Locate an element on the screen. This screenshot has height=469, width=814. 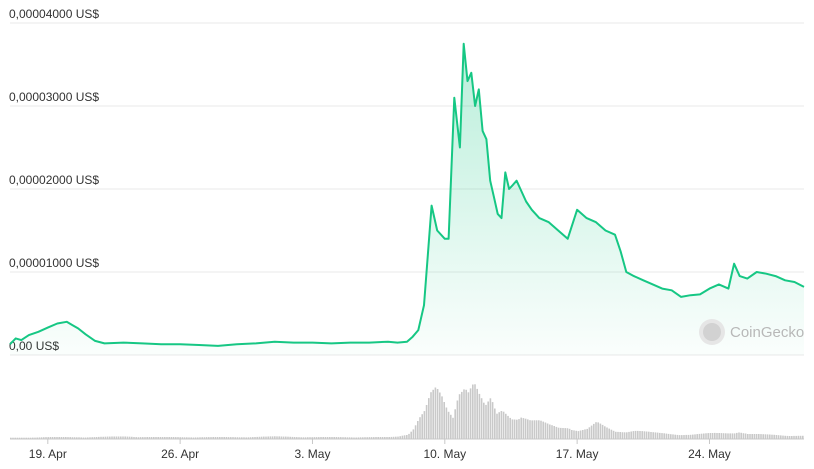
x-tick-label: 10. May is located at coordinates (444, 454).